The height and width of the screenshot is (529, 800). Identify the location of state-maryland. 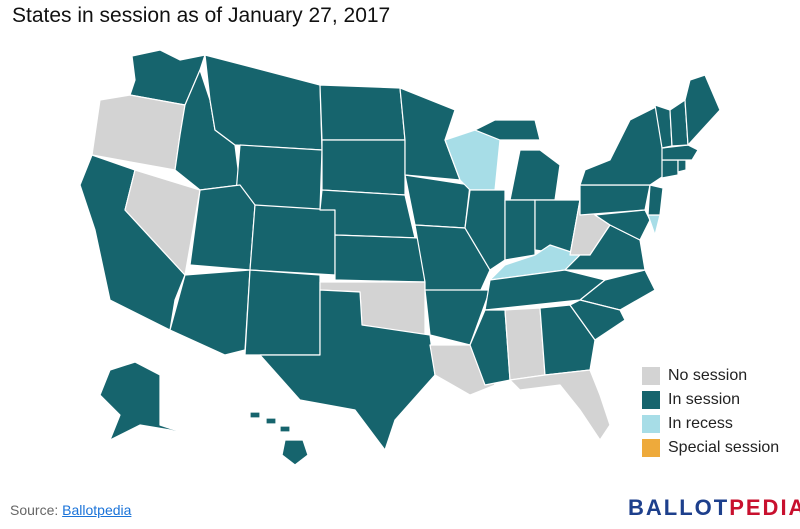
(622, 225).